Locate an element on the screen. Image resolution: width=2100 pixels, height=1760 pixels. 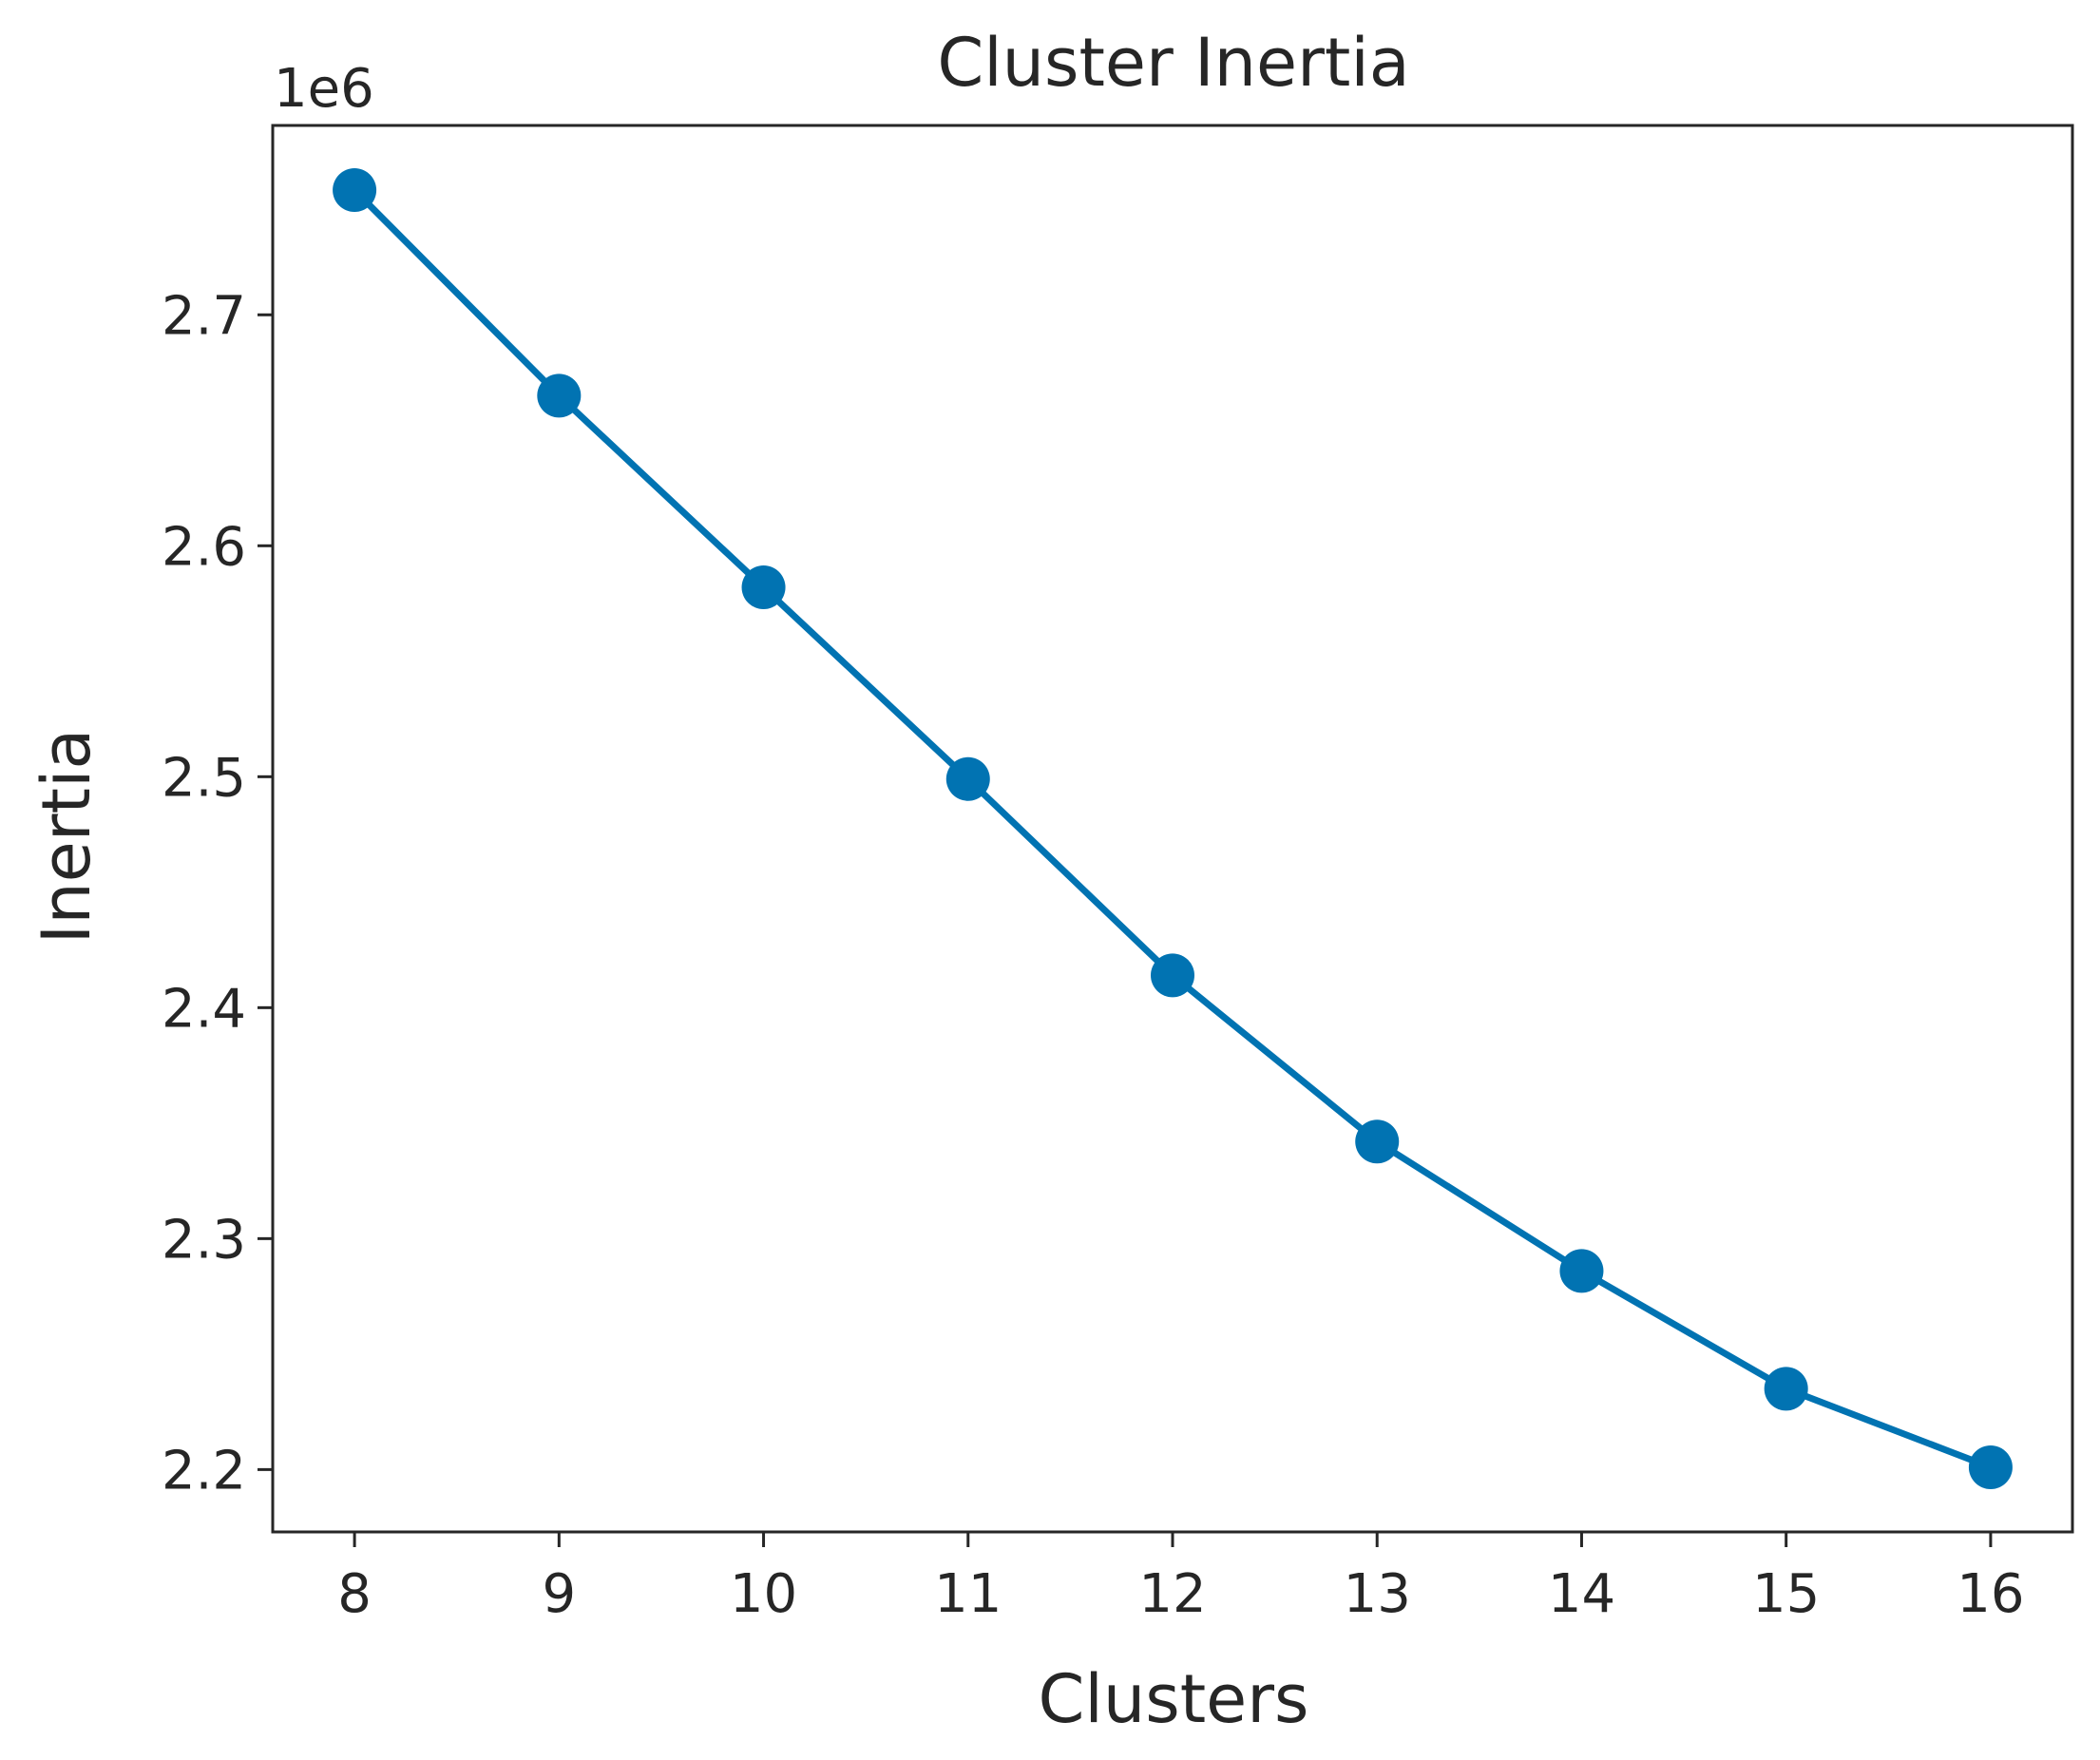
y-axis-offset-label: 1e6 is located at coordinates (324, 89).